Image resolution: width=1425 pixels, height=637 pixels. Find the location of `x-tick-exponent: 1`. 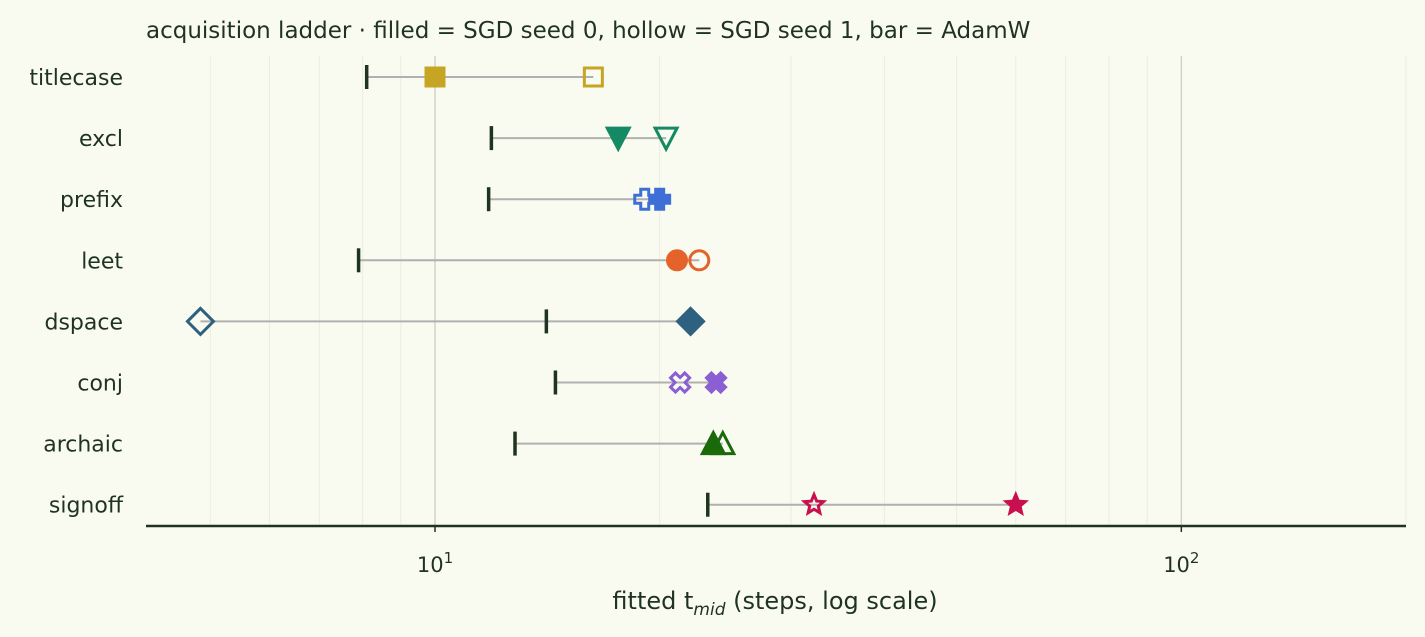

x-tick-exponent: 1 is located at coordinates (449, 558).